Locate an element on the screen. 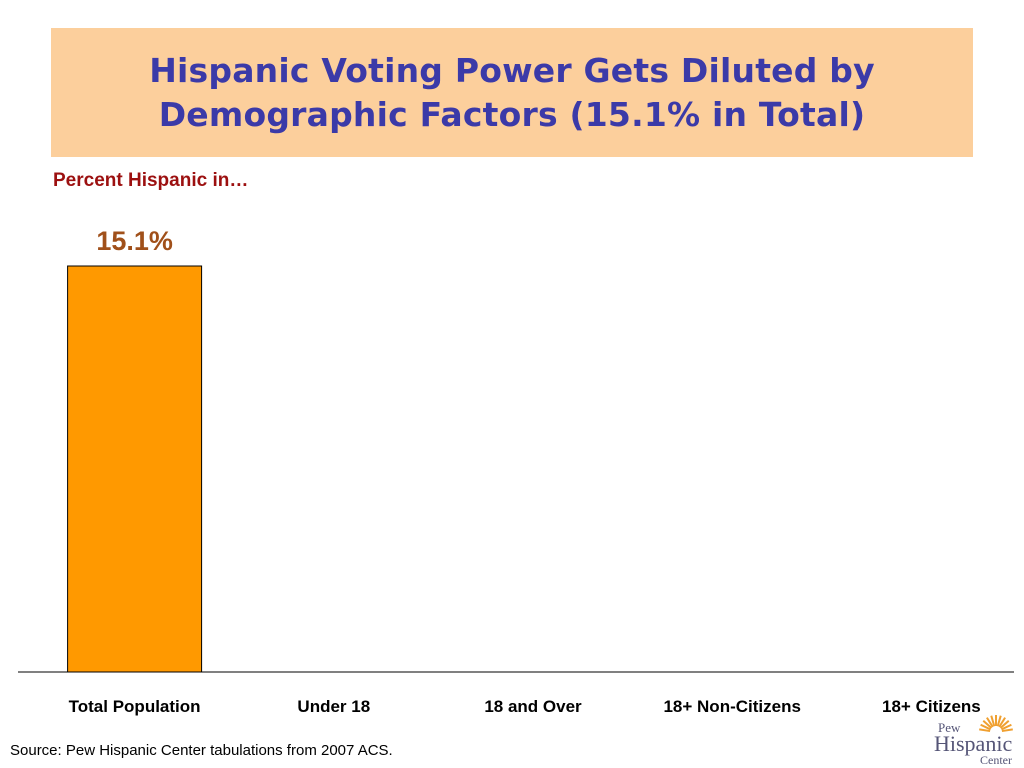 This screenshot has width=1024, height=768. pew-hispanic-logo: Pew Hispanic Center is located at coordinates (973, 740).